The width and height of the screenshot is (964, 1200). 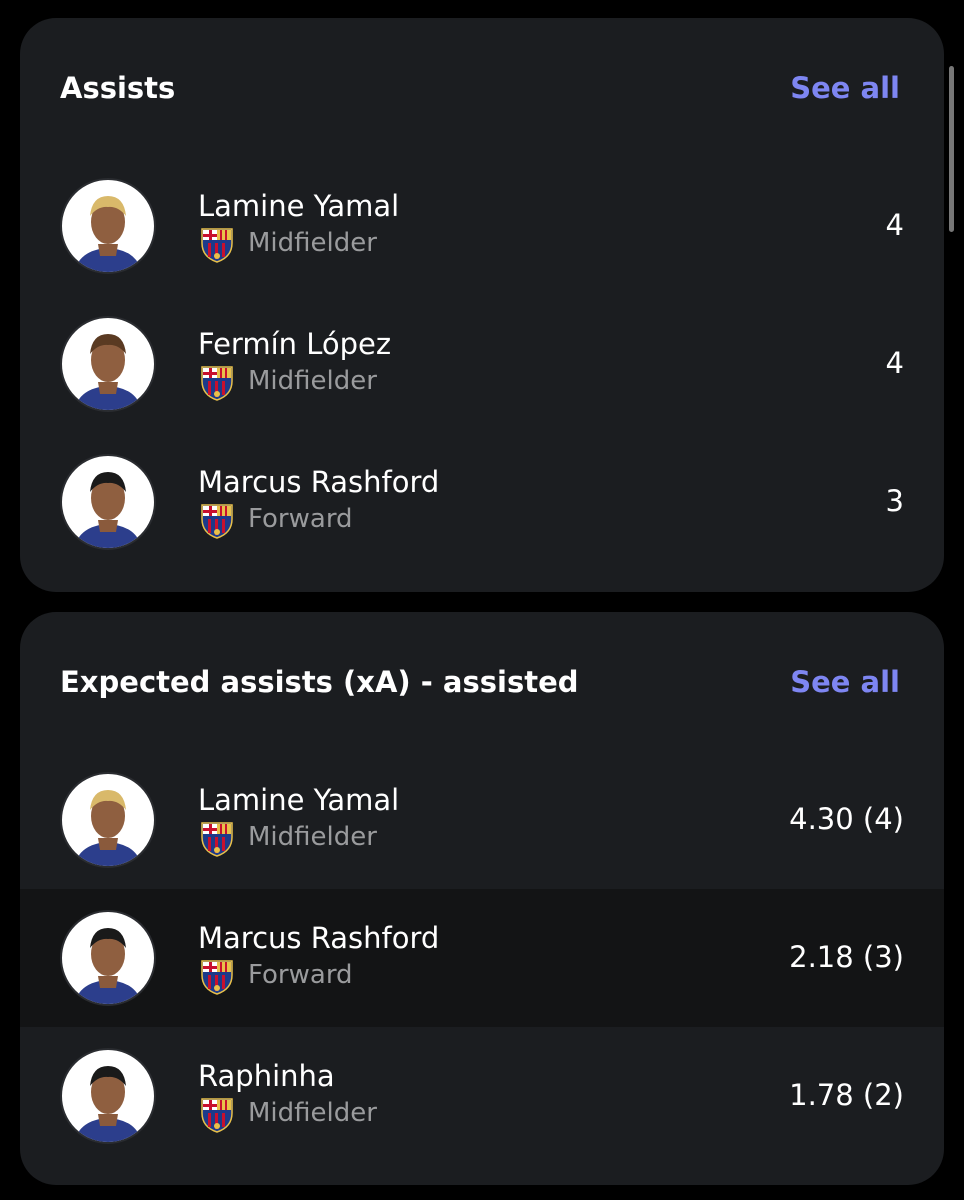 I want to click on player-row: Fermín López Midfielder 4, so click(x=482, y=364).